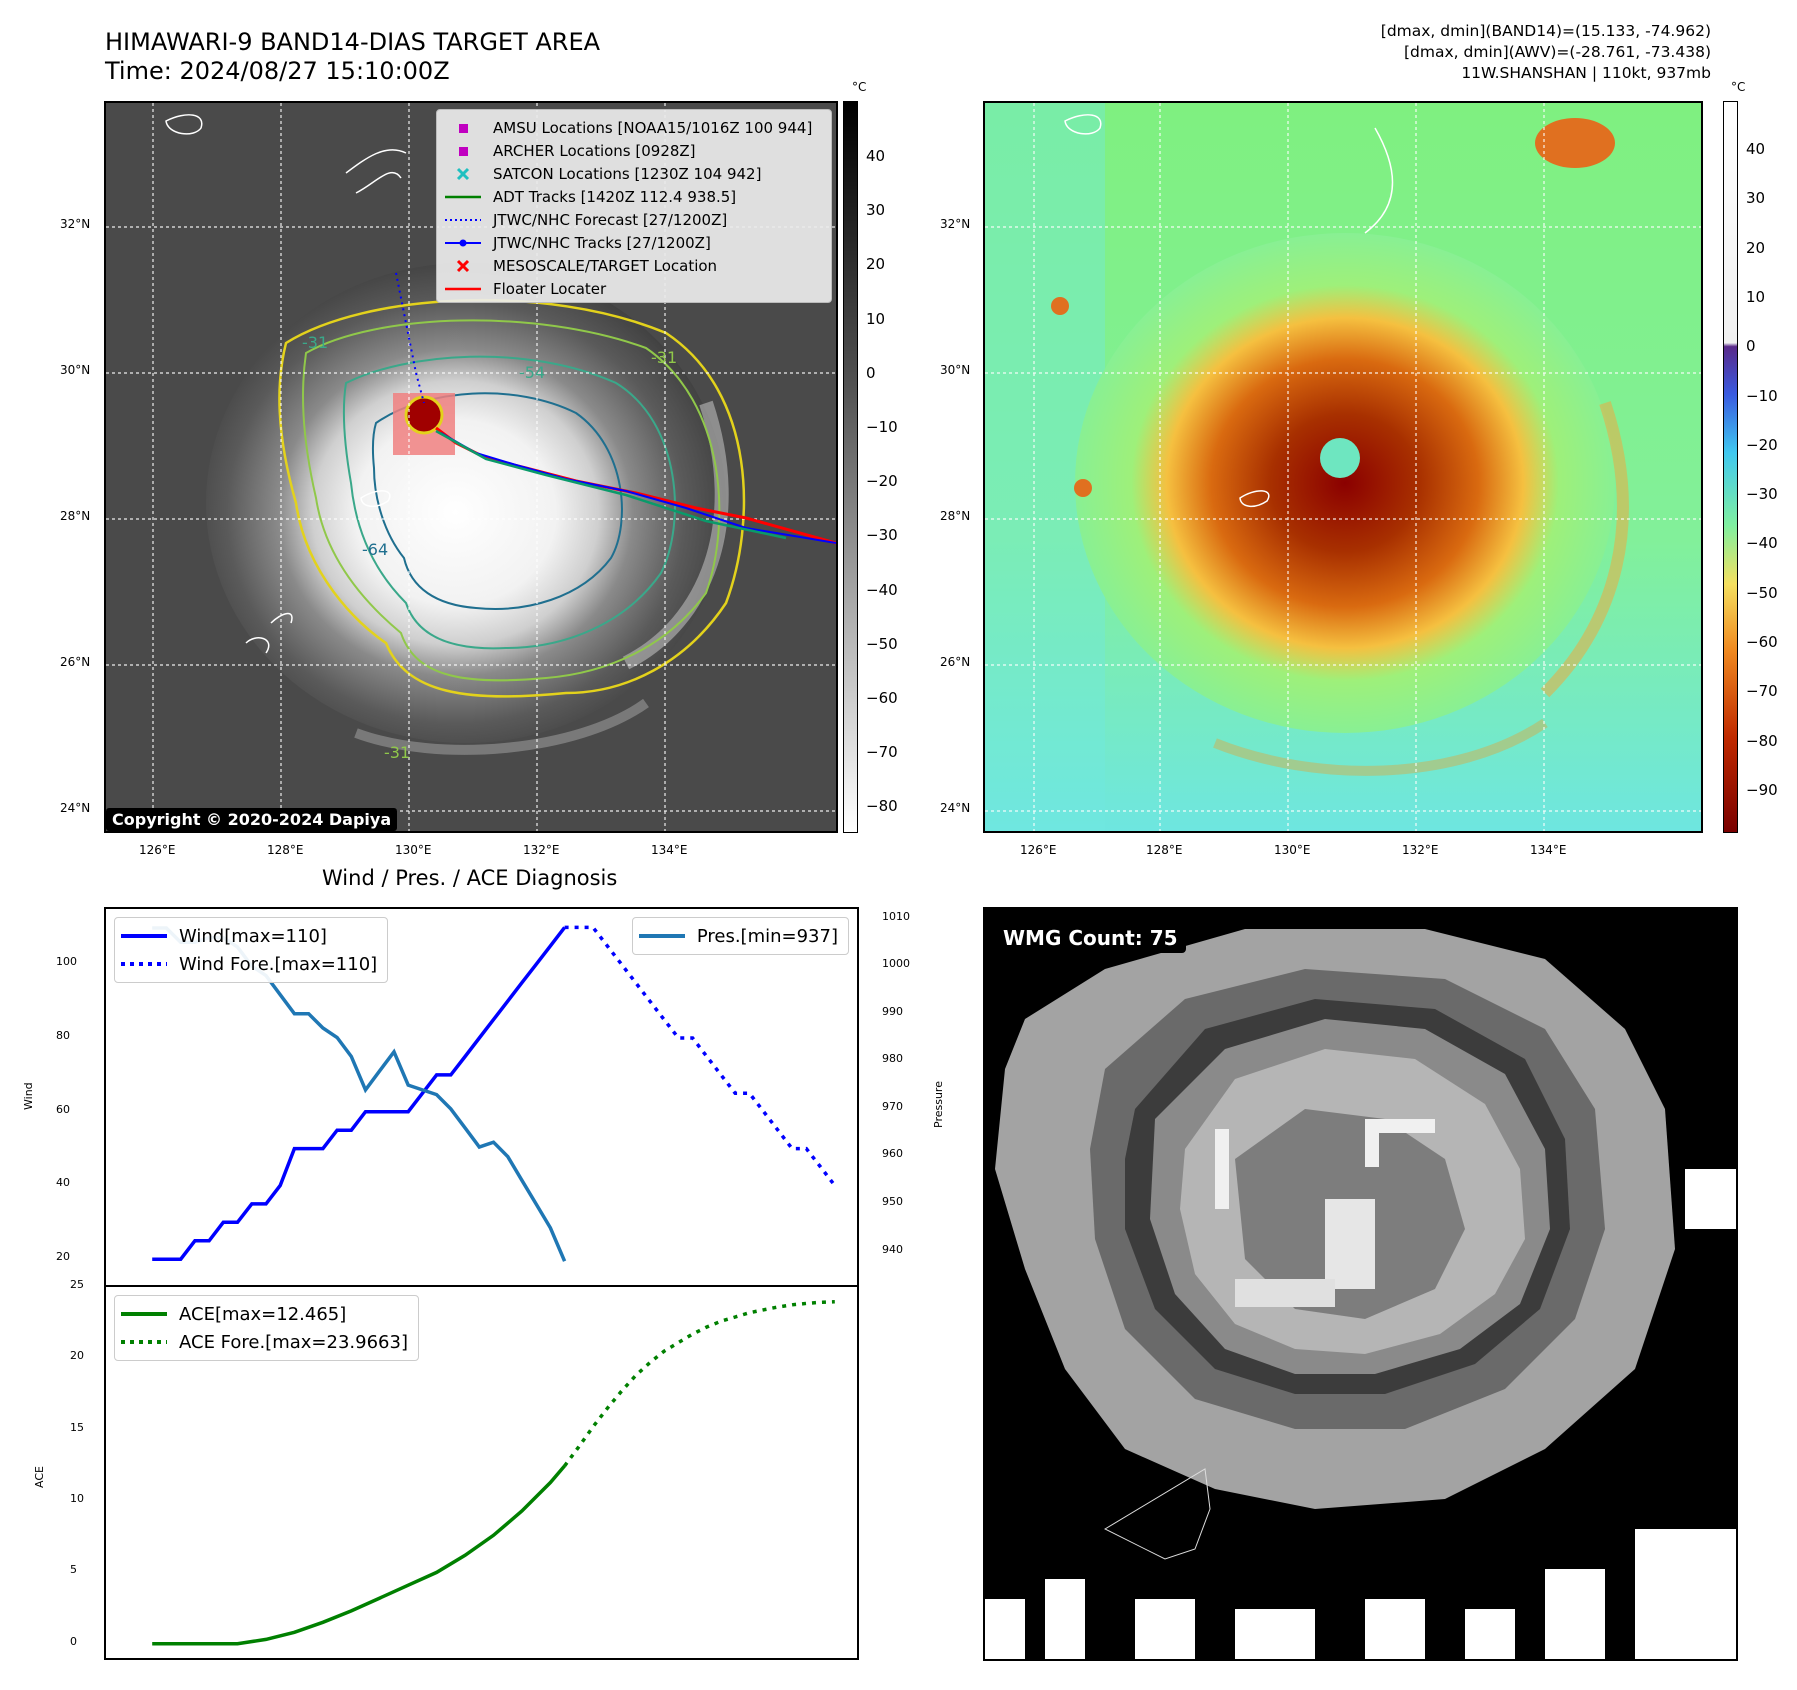 The width and height of the screenshot is (1797, 1690). Describe the element at coordinates (882, 535) in the screenshot. I see `colorbar-tick: −30` at that location.